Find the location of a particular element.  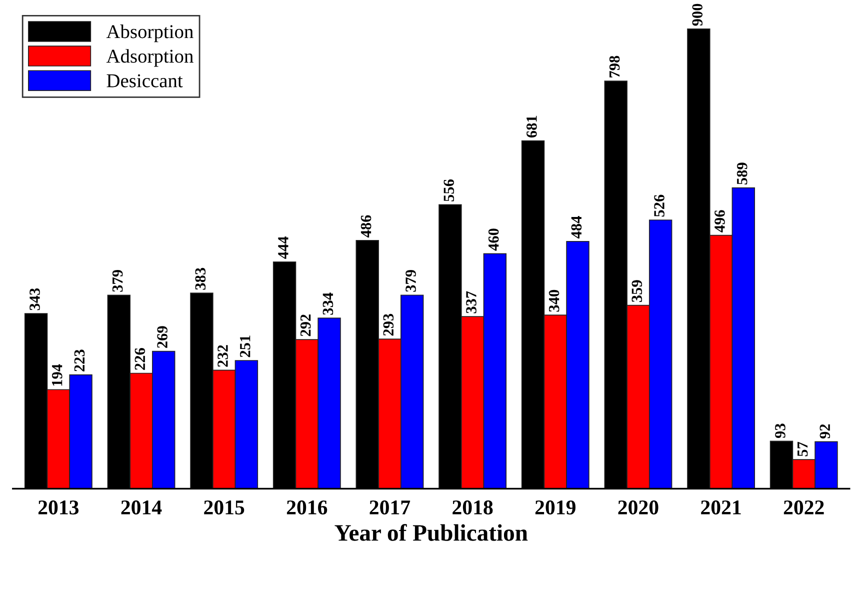

data-label: 223 is located at coordinates (79, 361).